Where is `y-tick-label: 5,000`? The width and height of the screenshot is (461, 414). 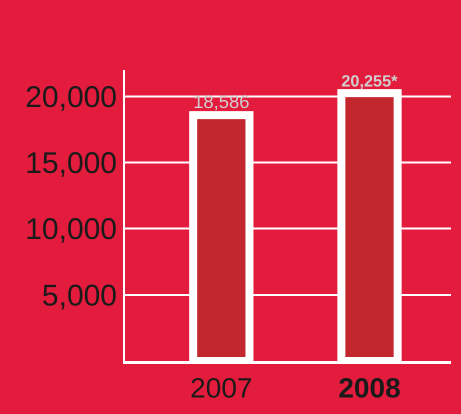
y-tick-label: 5,000 is located at coordinates (79, 295).